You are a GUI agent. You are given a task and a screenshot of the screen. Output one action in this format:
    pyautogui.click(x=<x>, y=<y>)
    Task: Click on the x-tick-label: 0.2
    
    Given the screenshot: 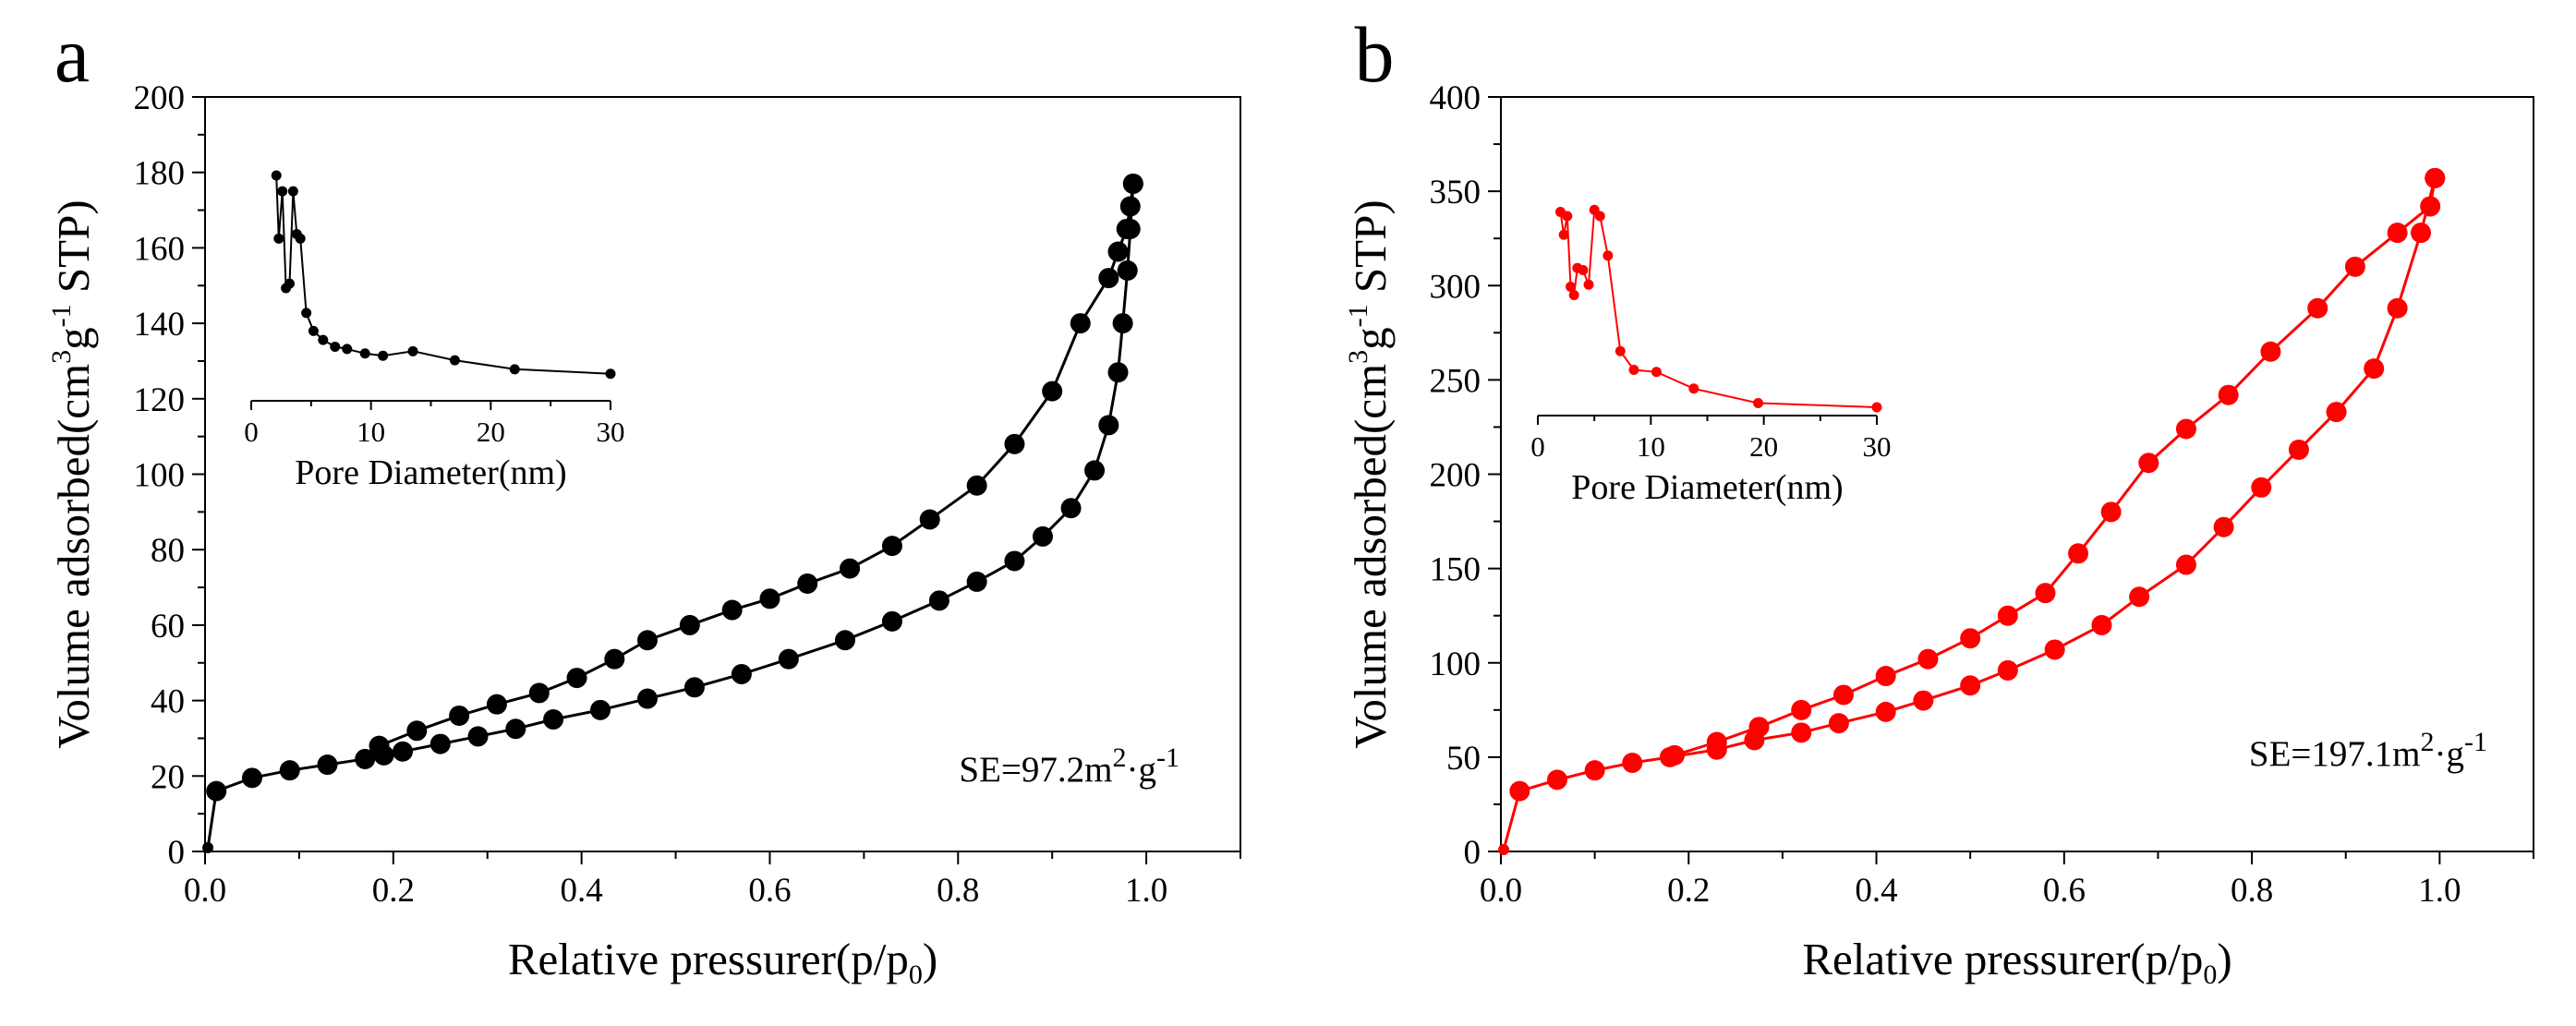 What is the action you would take?
    pyautogui.click(x=1688, y=891)
    